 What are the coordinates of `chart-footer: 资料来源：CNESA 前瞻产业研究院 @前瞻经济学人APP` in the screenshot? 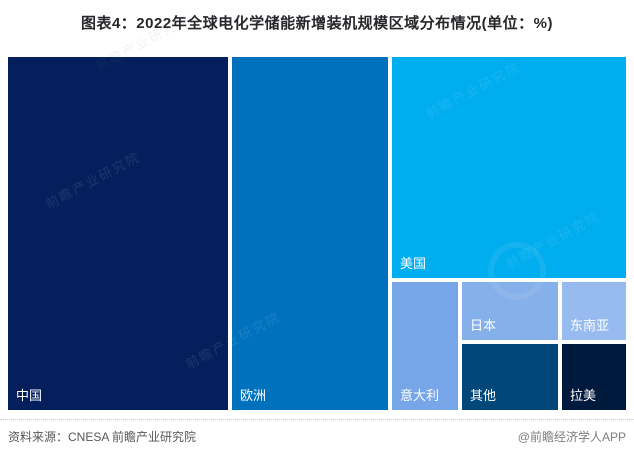 It's located at (317, 437).